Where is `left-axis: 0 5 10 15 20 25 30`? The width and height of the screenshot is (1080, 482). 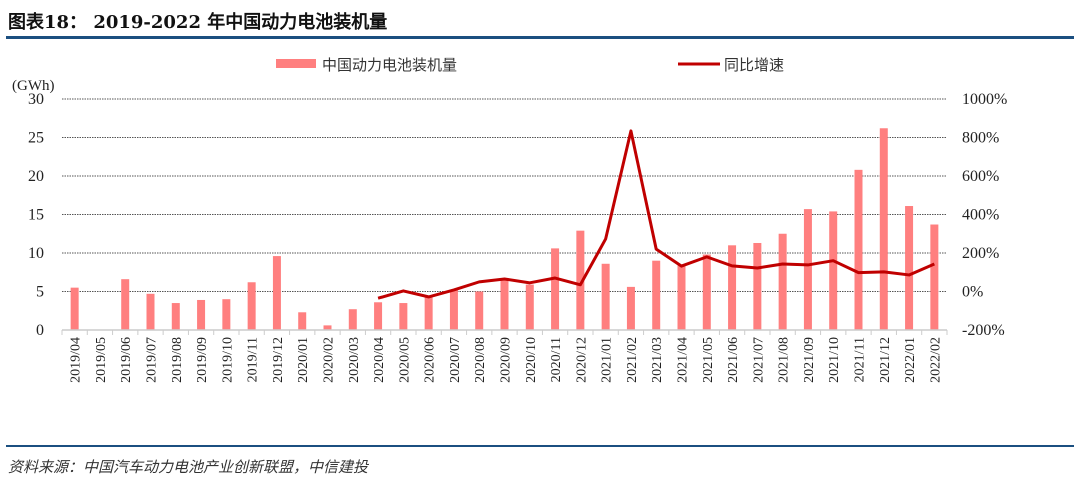 left-axis: 0 5 10 15 20 25 30 is located at coordinates (36, 215).